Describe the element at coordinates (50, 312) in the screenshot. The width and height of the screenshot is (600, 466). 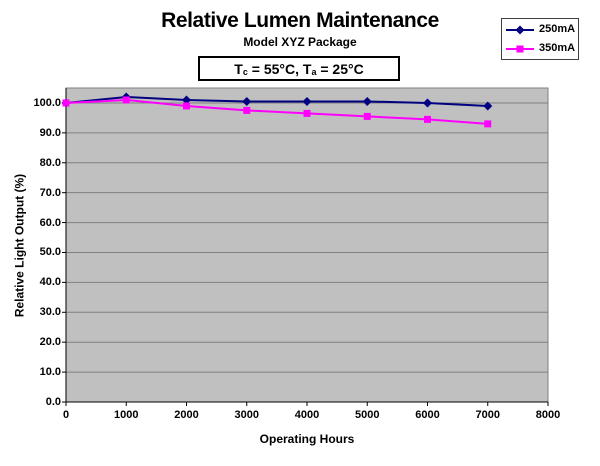
I see `y-tick-label: 30.0` at that location.